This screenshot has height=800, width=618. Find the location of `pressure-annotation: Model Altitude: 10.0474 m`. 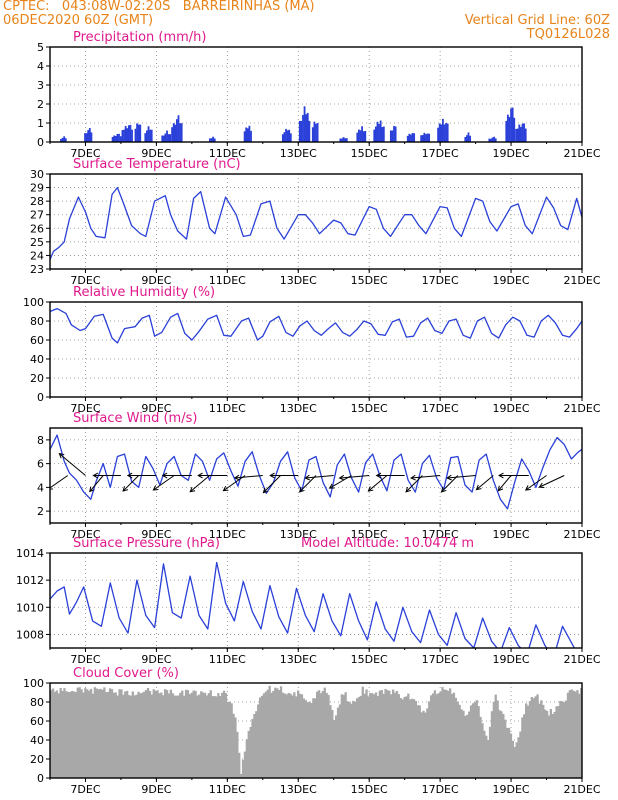

pressure-annotation: Model Altitude: 10.0474 m is located at coordinates (387, 543).